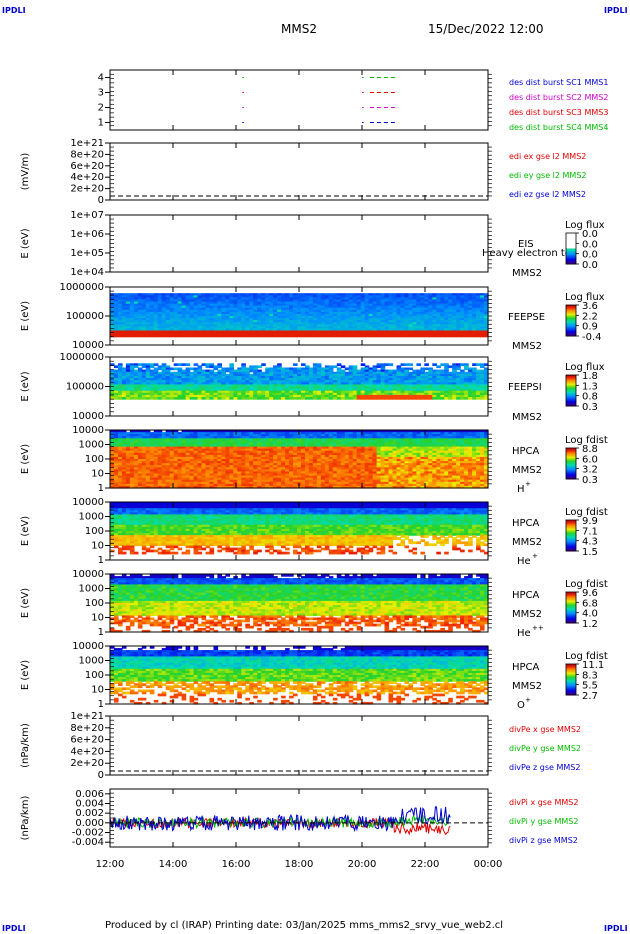 This screenshot has width=630, height=934. I want to click on legend-entry: des dist burst SC3 MMS3, so click(558, 112).